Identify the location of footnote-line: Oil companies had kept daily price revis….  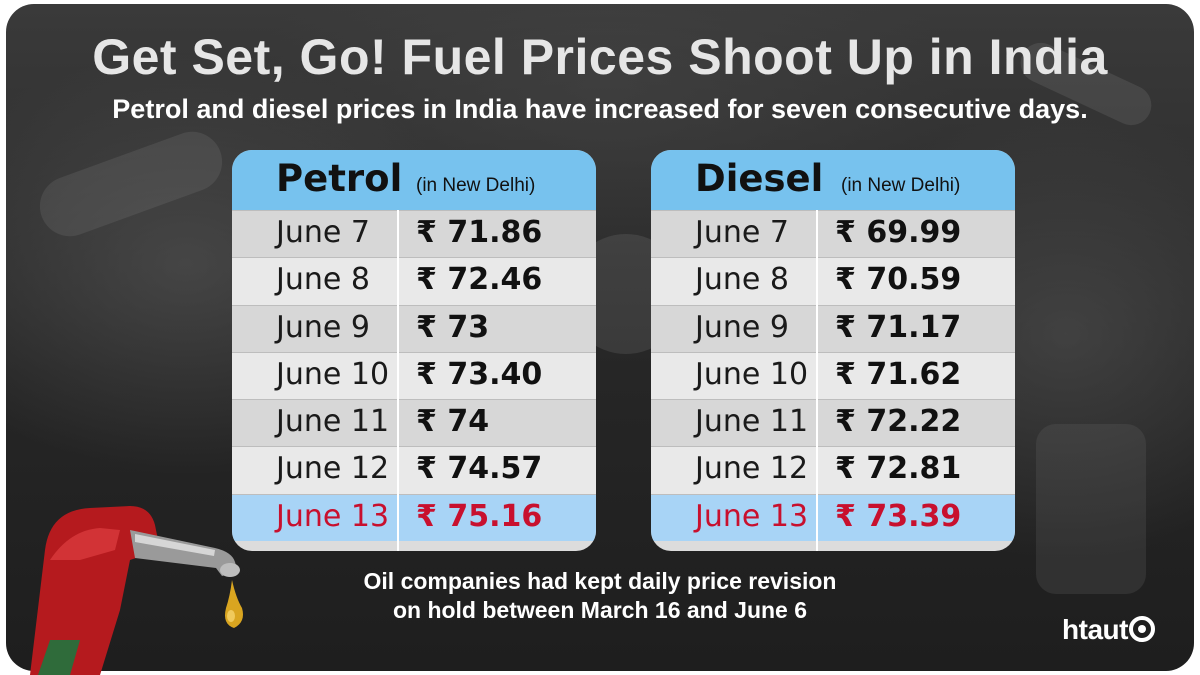
(600, 581).